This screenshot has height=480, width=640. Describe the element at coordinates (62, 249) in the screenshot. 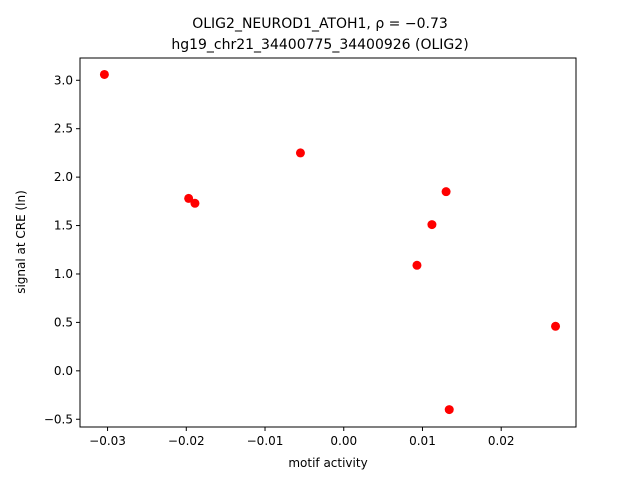

I see `y-axis: −0.5 0.0 0.5 1.0 1.5 2.0 2.5 3.0` at that location.